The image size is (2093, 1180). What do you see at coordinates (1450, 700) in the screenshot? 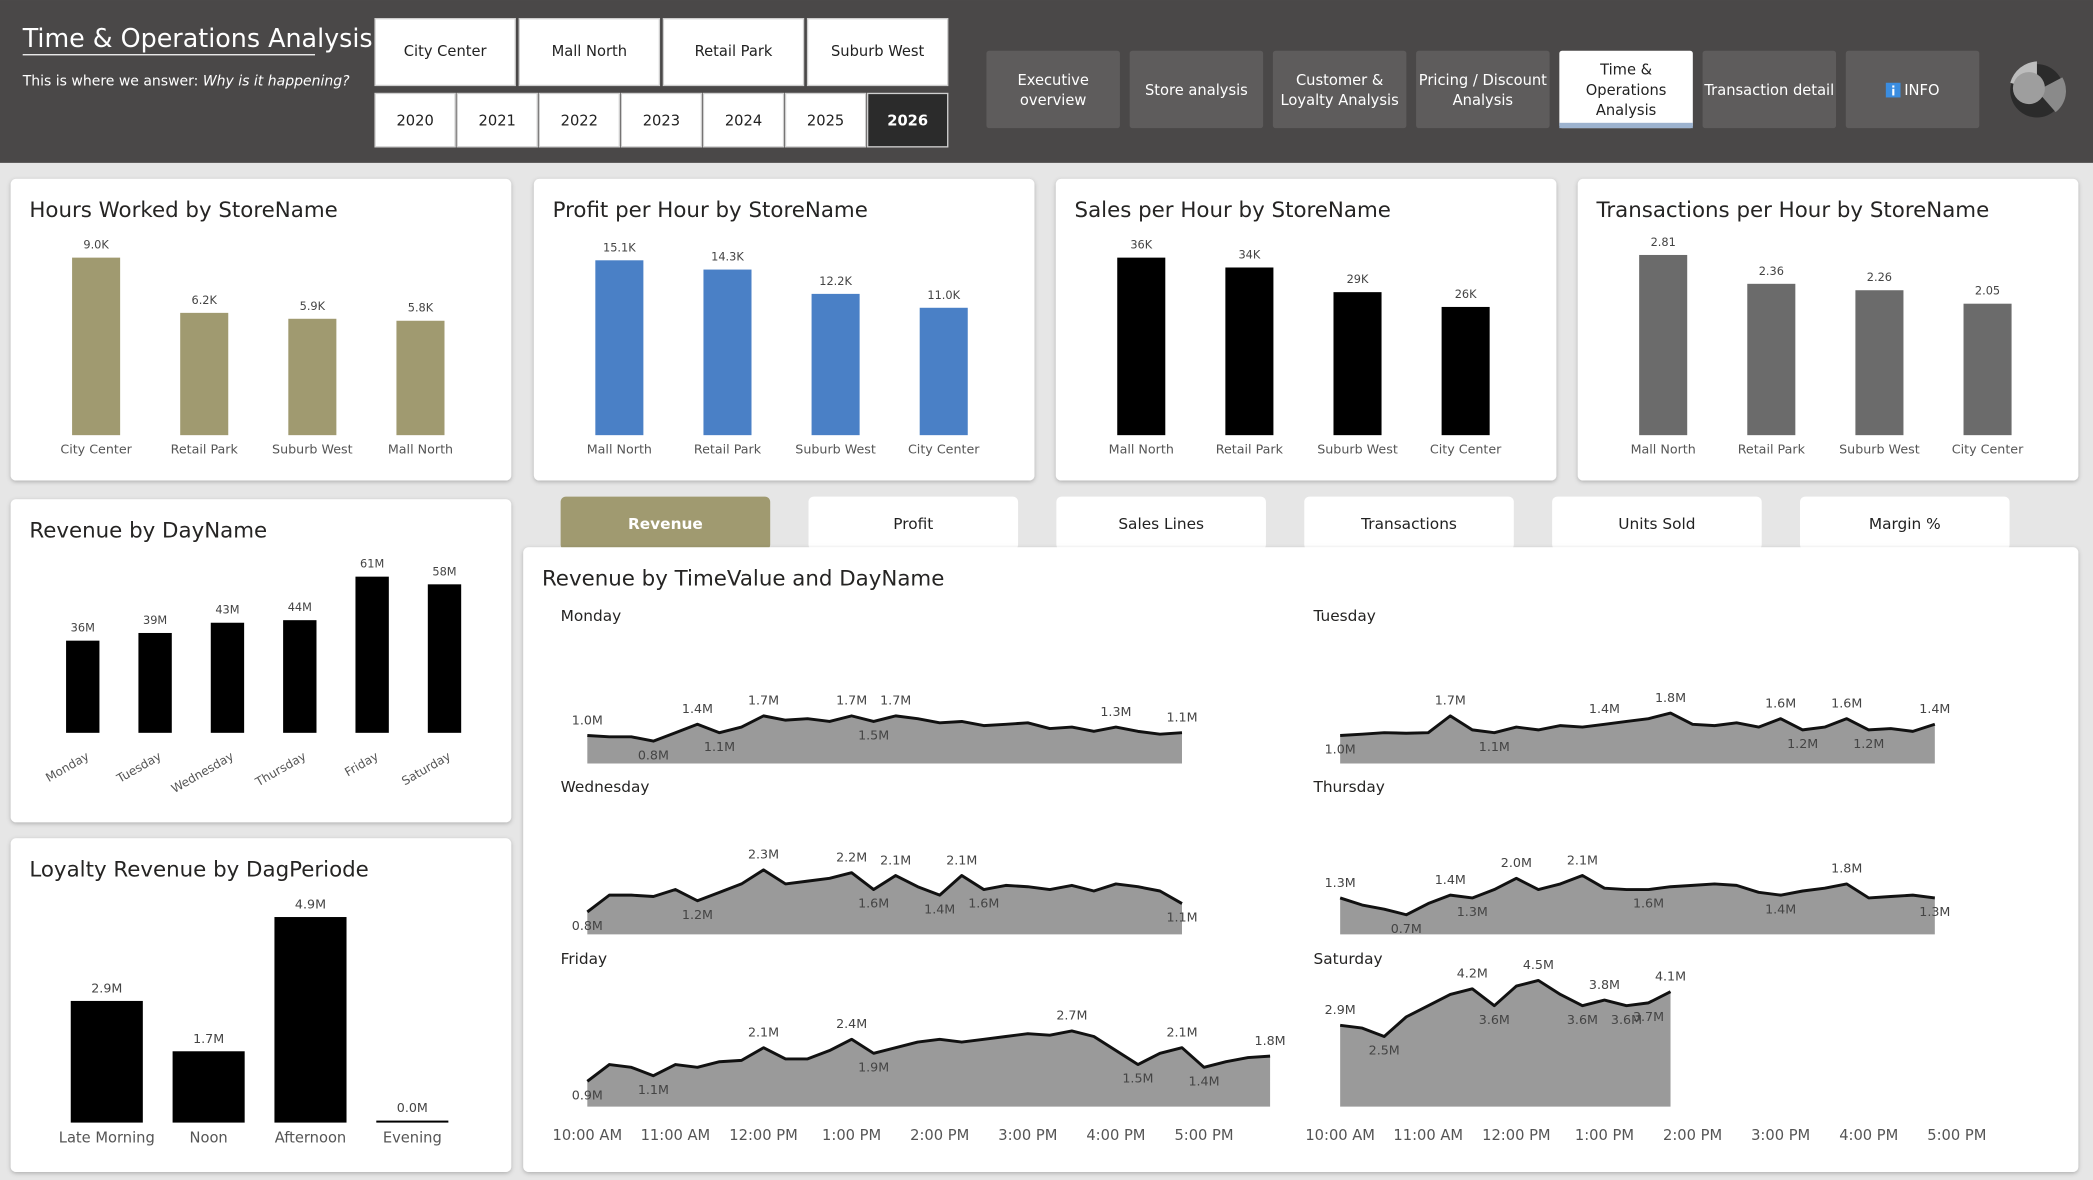
I see `data-label: 1.7M` at bounding box center [1450, 700].